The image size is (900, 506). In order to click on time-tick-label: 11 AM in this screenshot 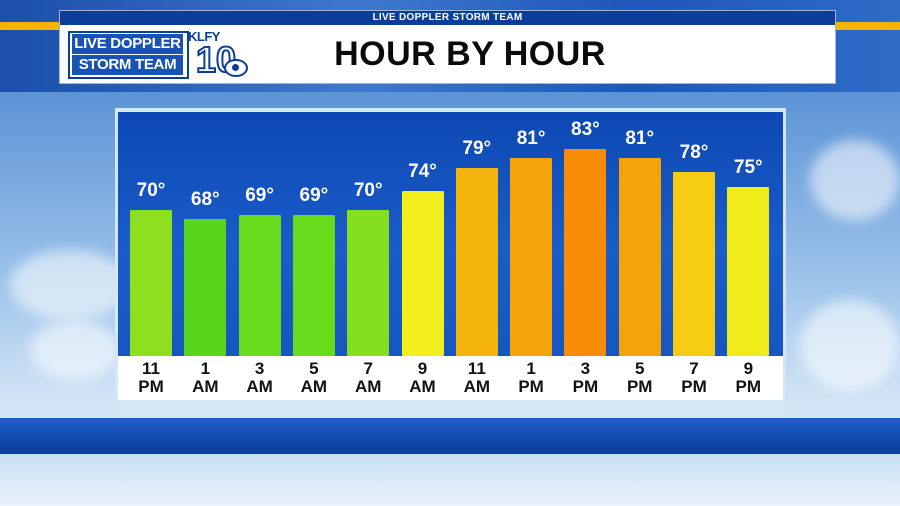, I will do `click(477, 378)`.